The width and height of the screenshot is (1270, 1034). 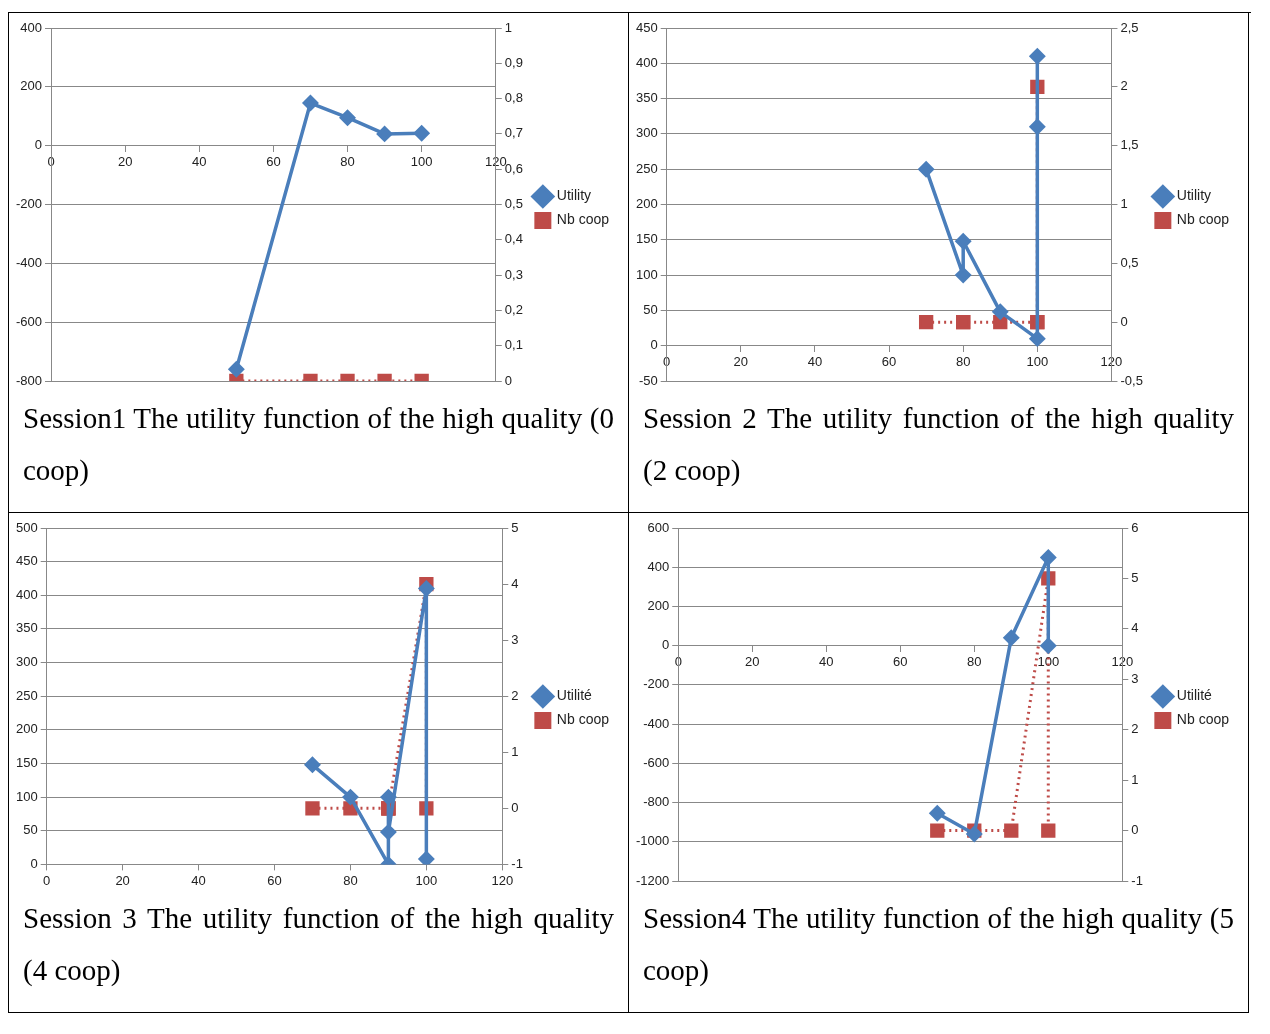 What do you see at coordinates (938, 444) in the screenshot?
I see `text: Session 2 The utility function of the high quality (2 coop)` at bounding box center [938, 444].